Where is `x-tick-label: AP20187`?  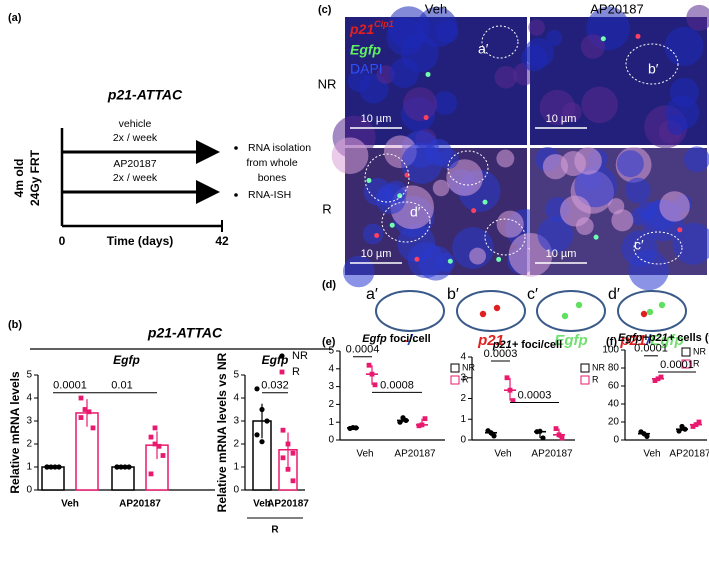 x-tick-label: AP20187 is located at coordinates (552, 454).